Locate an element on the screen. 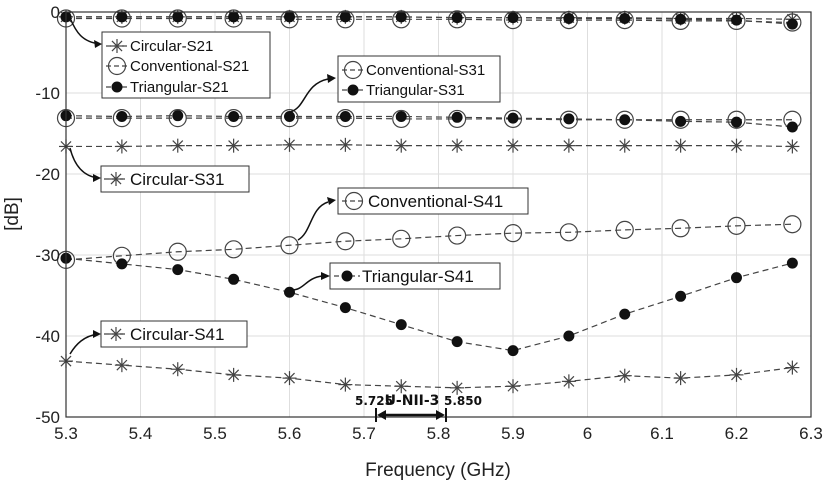 The width and height of the screenshot is (827, 486). legend-sample-conventional-s21 is located at coordinates (117, 66).